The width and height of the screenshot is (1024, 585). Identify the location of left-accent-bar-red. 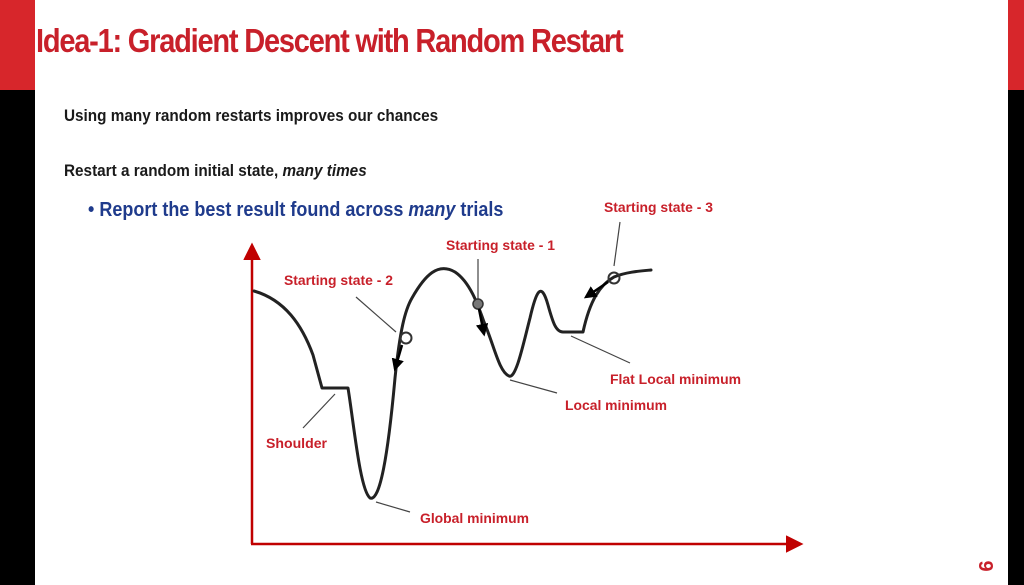
(17, 45).